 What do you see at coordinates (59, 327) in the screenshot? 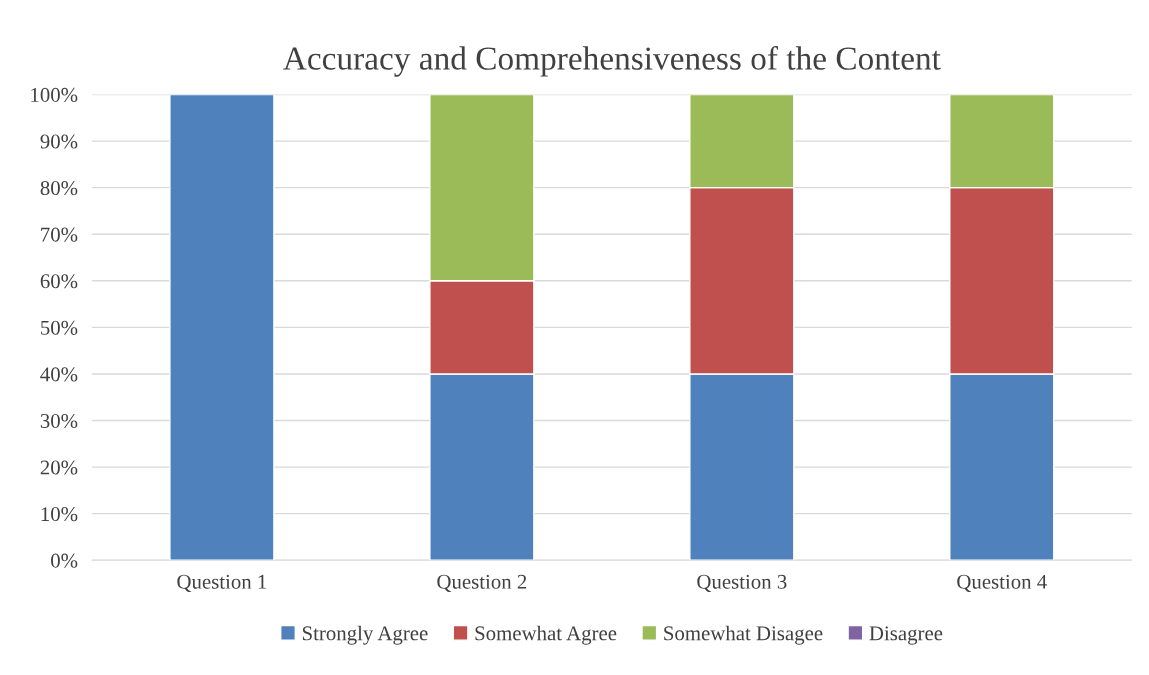
I see `y-tick-label: 50%` at bounding box center [59, 327].